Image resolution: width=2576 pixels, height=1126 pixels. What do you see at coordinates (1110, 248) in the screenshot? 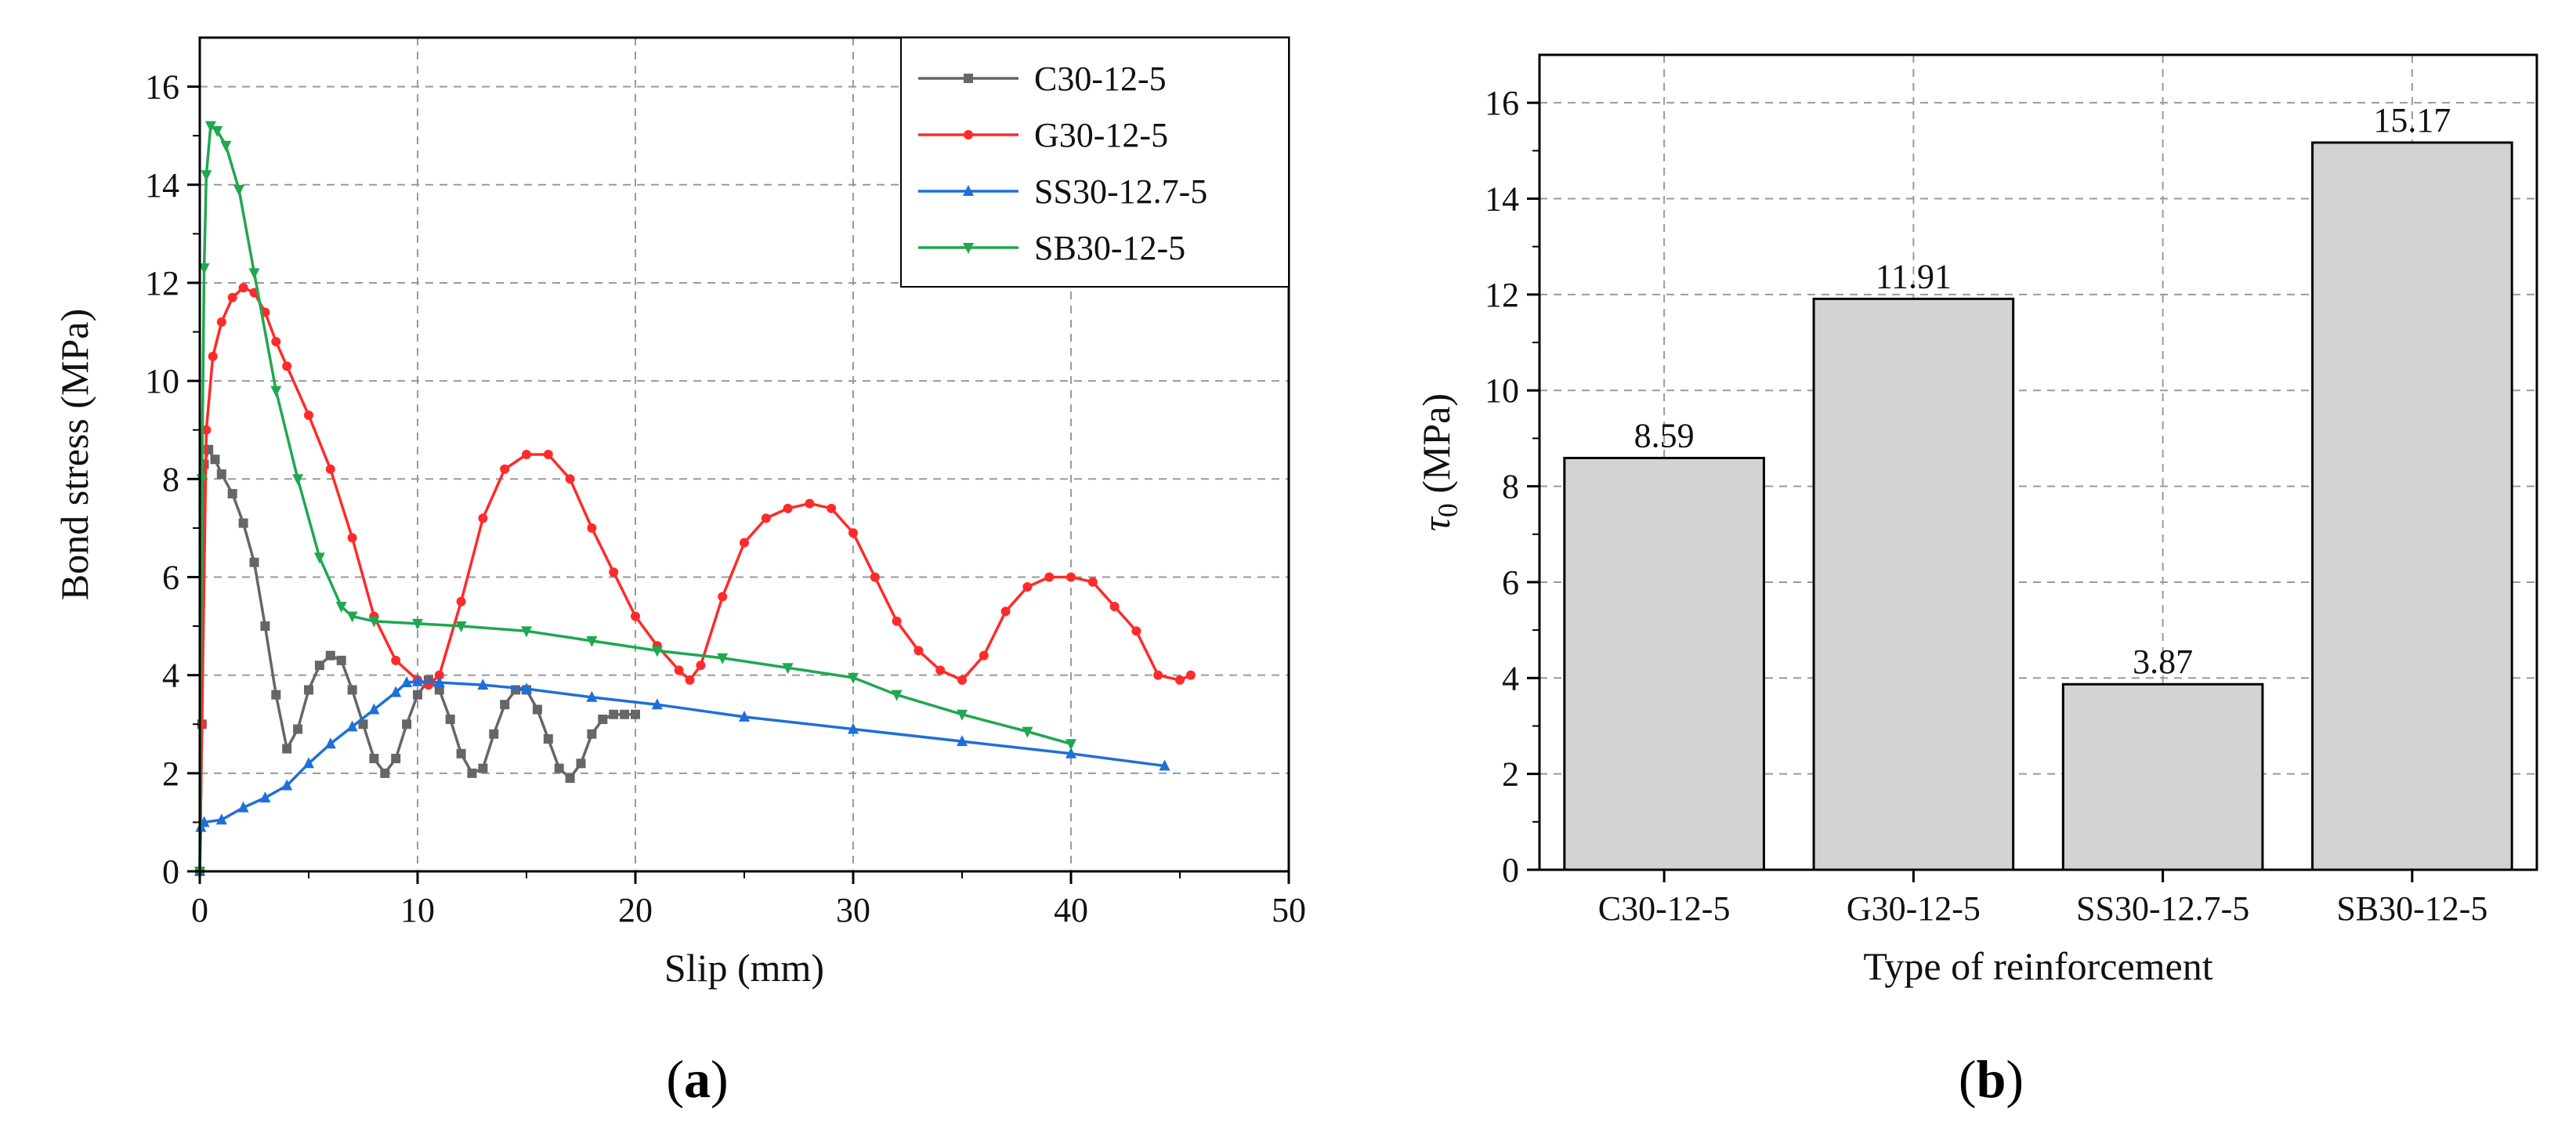
I see `legend-label: SB30-12-5` at bounding box center [1110, 248].